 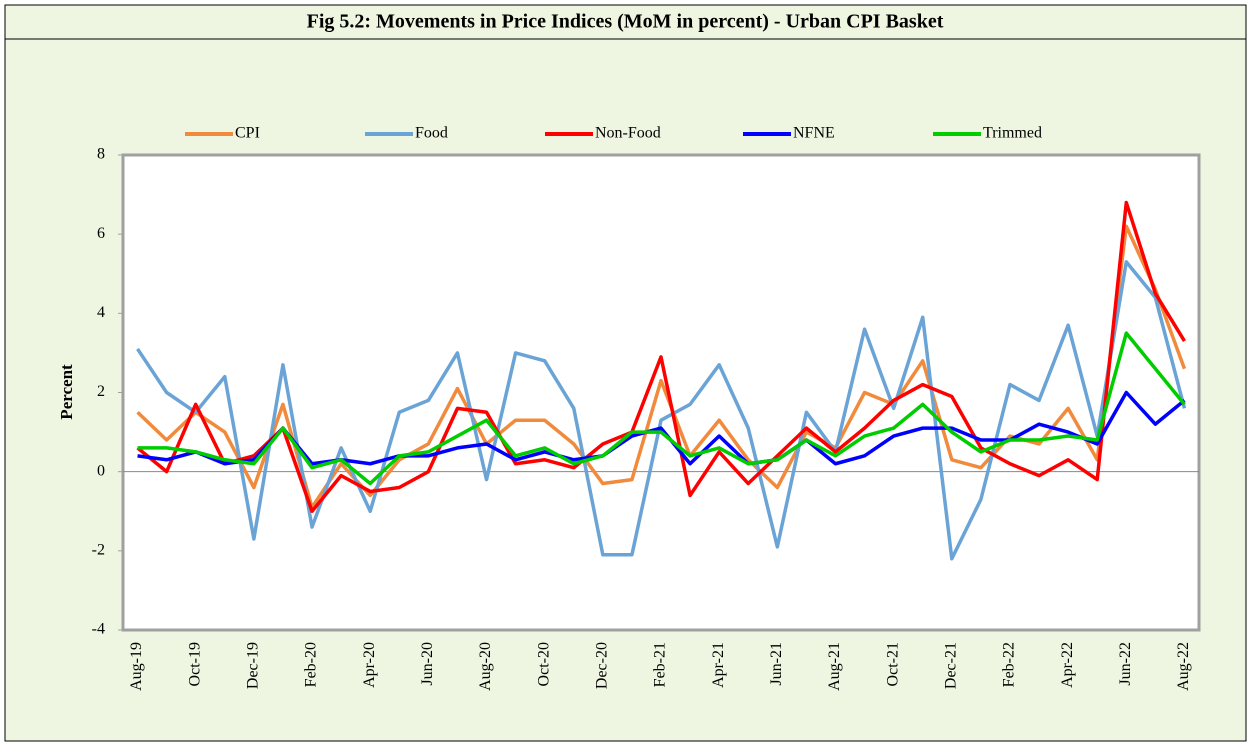 I want to click on y-tick-label: 8, so click(x=101, y=154).